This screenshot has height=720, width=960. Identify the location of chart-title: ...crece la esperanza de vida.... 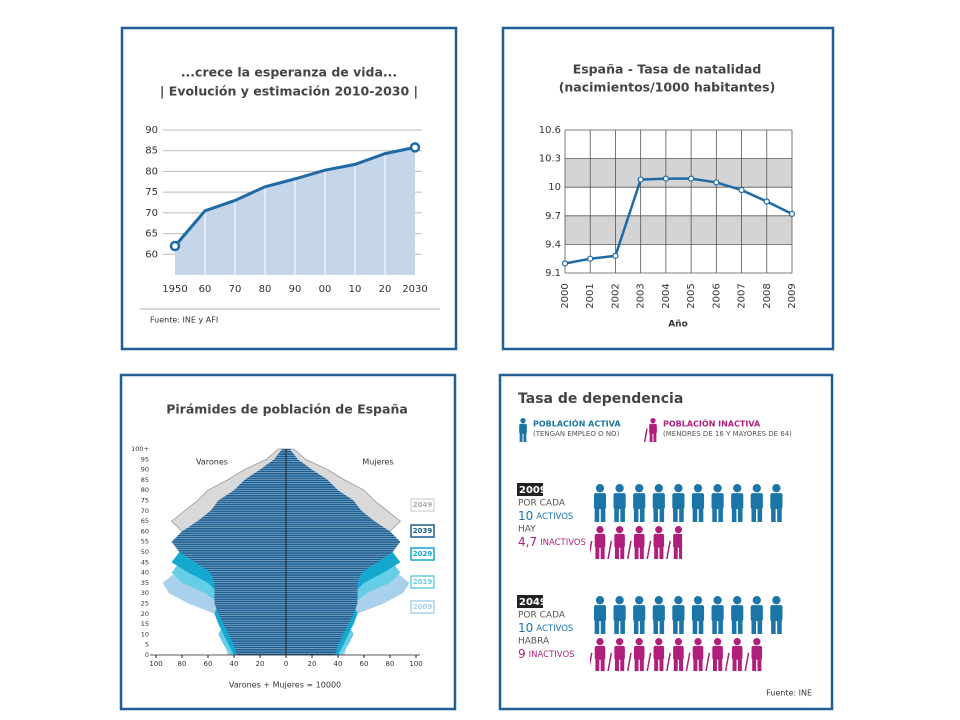
(289, 72).